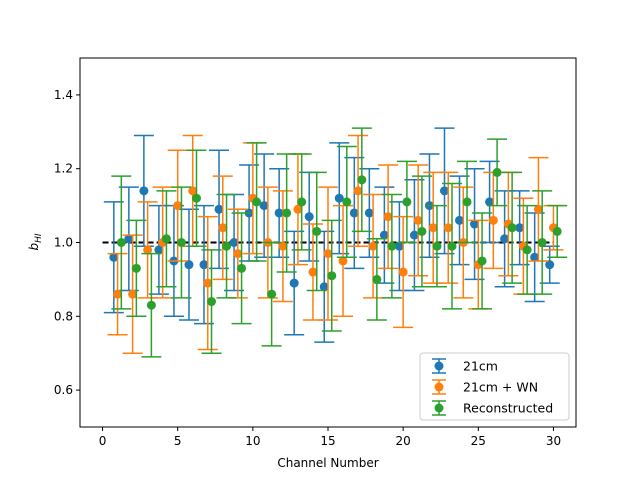  What do you see at coordinates (63, 390) in the screenshot?
I see `y-tick-label: 0.6` at bounding box center [63, 390].